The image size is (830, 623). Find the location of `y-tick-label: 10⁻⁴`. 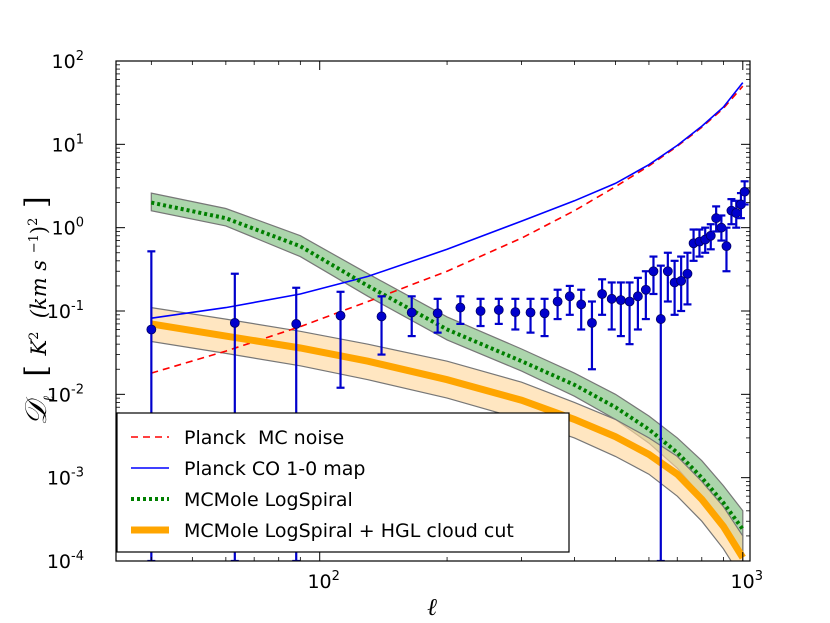

y-tick-label: 10⁻⁴ is located at coordinates (65, 561).